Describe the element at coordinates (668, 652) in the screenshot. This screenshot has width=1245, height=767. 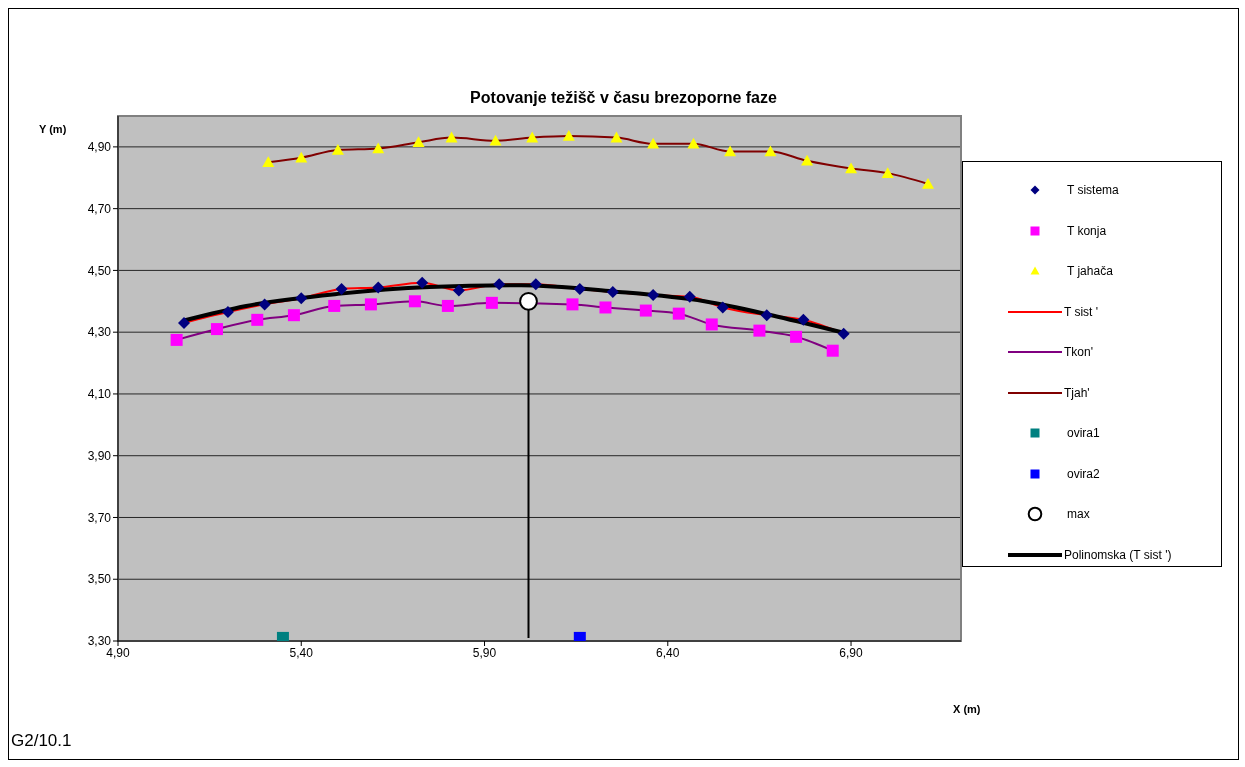
I see `x-tick-label: 6,40` at that location.